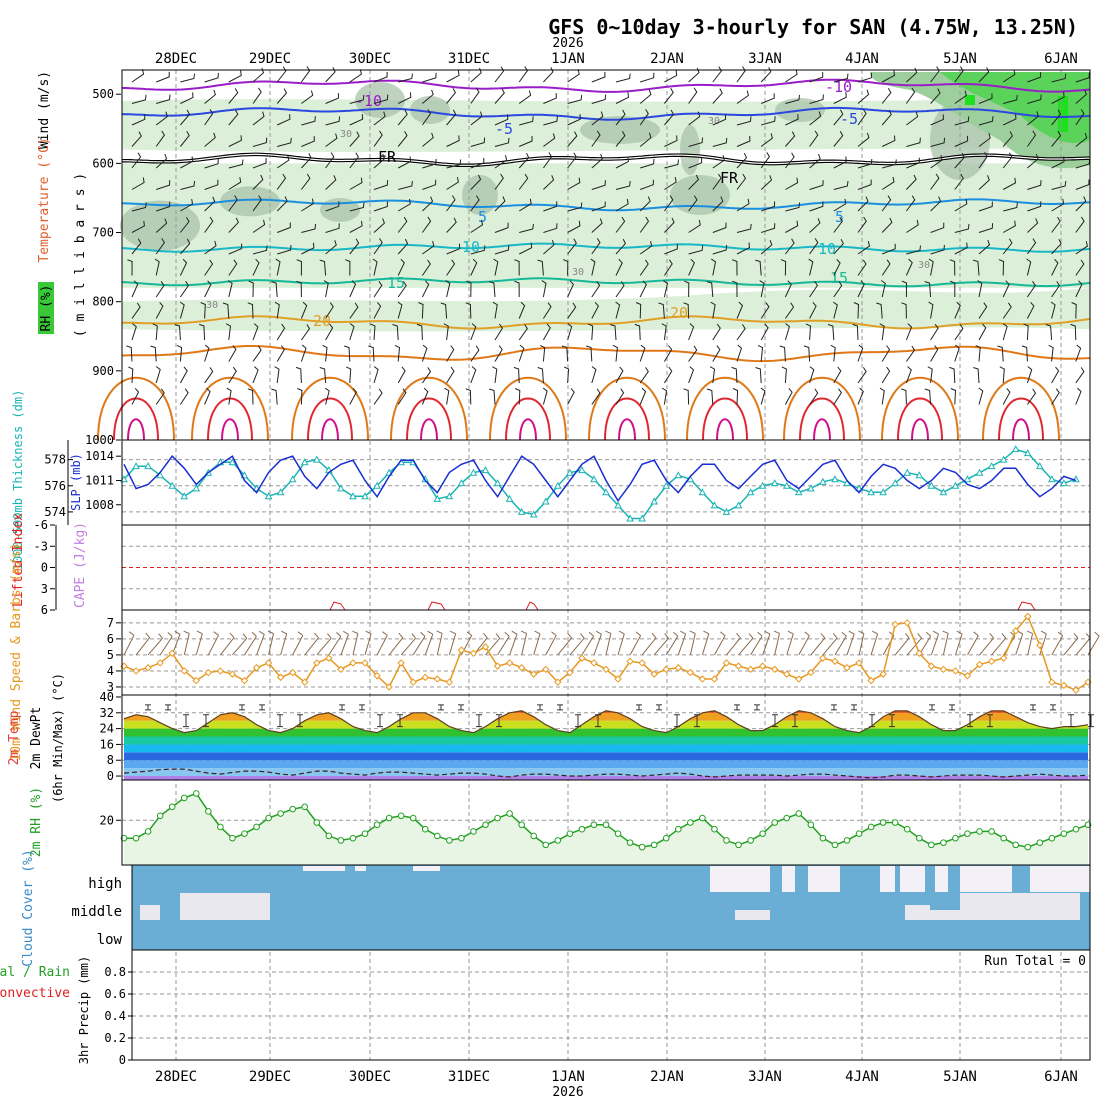 The width and height of the screenshot is (1100, 1104). I want to click on year-label-bottom: 2026, so click(567, 1092).